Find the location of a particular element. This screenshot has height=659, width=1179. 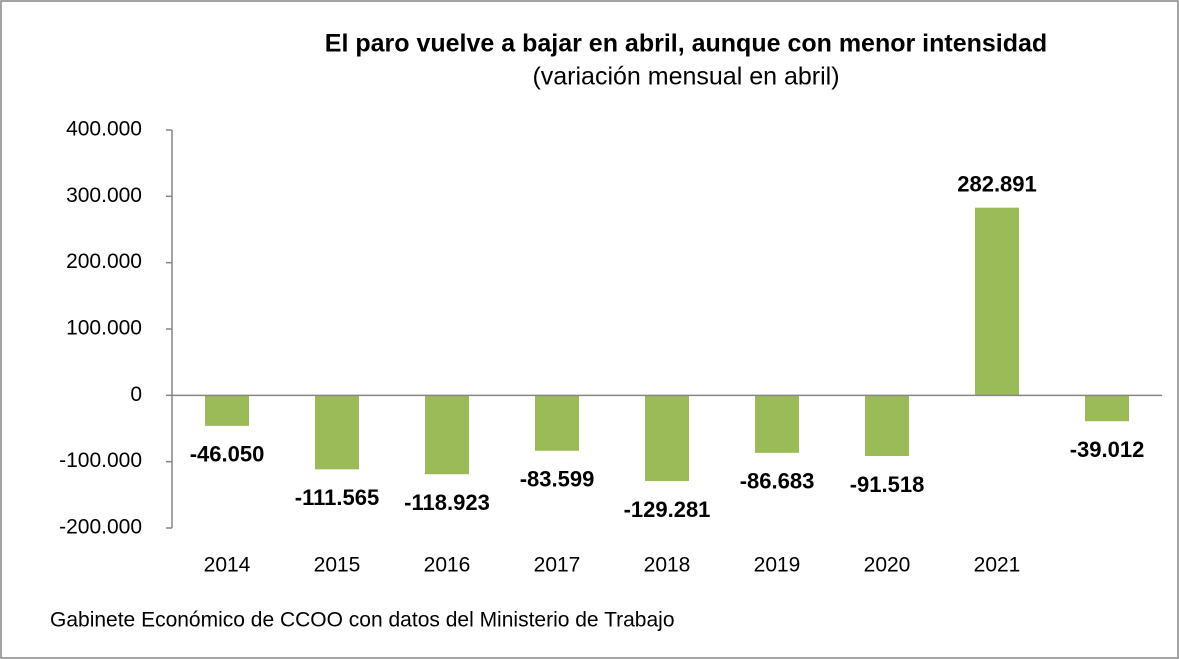

x-tick-label: 2015 is located at coordinates (337, 565).